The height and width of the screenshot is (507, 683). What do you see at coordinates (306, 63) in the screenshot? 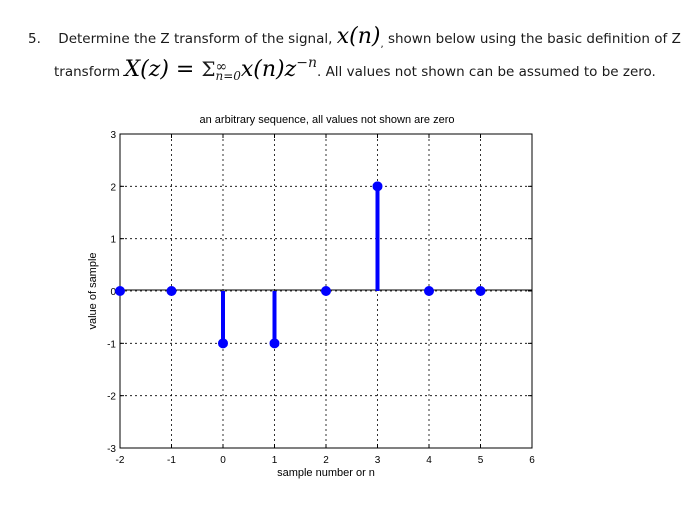
I see `formula-exponent: −n` at bounding box center [306, 63].